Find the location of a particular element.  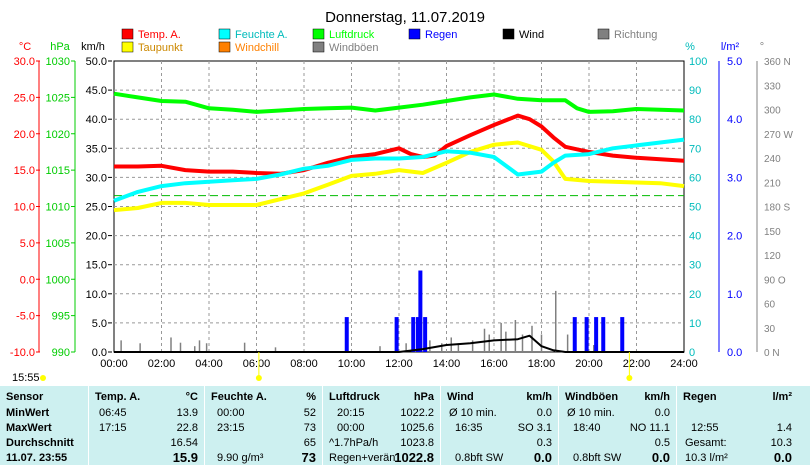

x-tick-label: 22:00 is located at coordinates (637, 364).